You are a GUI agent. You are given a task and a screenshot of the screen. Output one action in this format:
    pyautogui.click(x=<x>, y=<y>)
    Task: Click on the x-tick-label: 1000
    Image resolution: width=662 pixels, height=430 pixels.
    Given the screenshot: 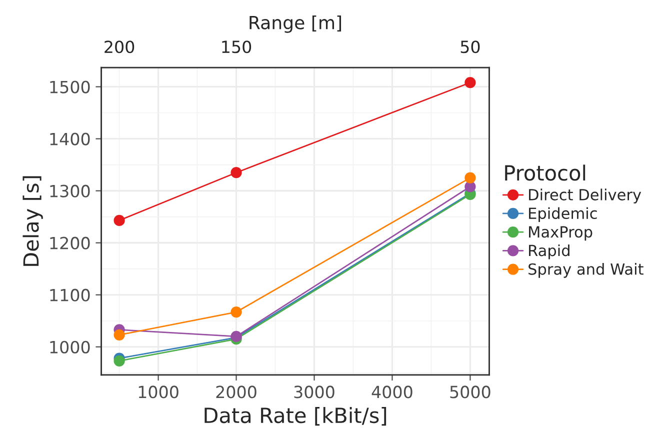 What is the action you would take?
    pyautogui.click(x=158, y=392)
    